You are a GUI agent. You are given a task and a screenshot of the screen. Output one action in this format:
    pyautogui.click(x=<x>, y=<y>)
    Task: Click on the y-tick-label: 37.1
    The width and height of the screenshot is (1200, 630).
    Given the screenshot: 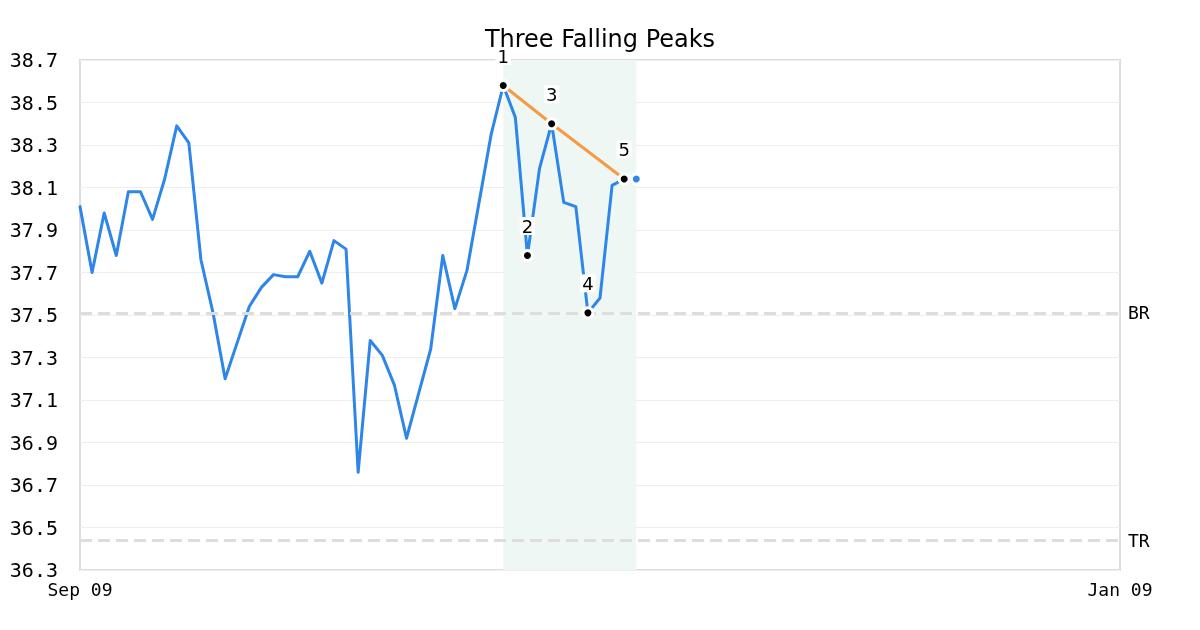 What is the action you would take?
    pyautogui.click(x=33, y=400)
    